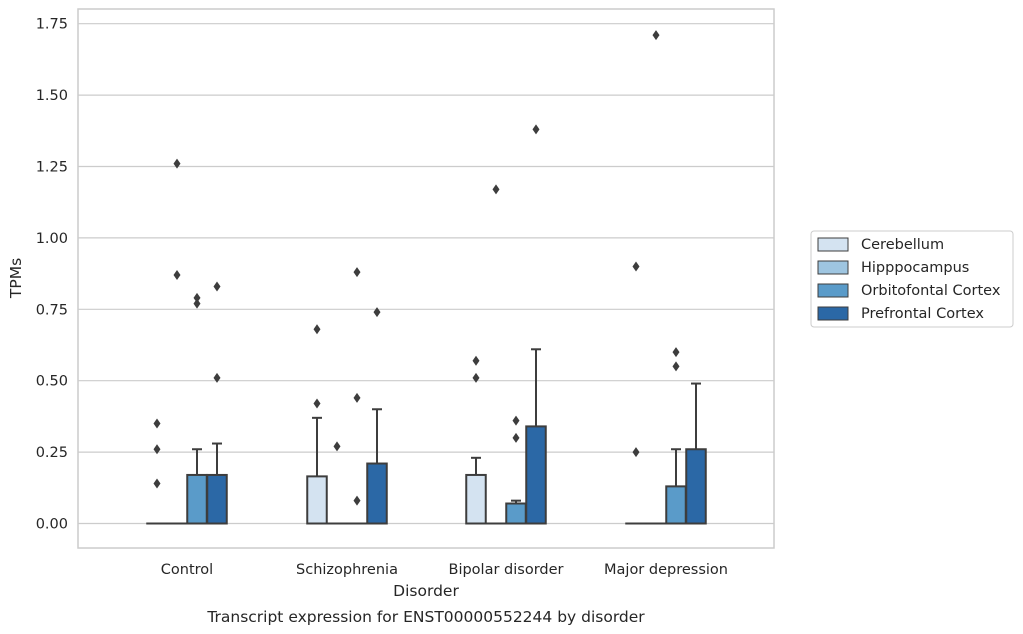  I want to click on x-tick-label: Bipolar disorder, so click(506, 570).